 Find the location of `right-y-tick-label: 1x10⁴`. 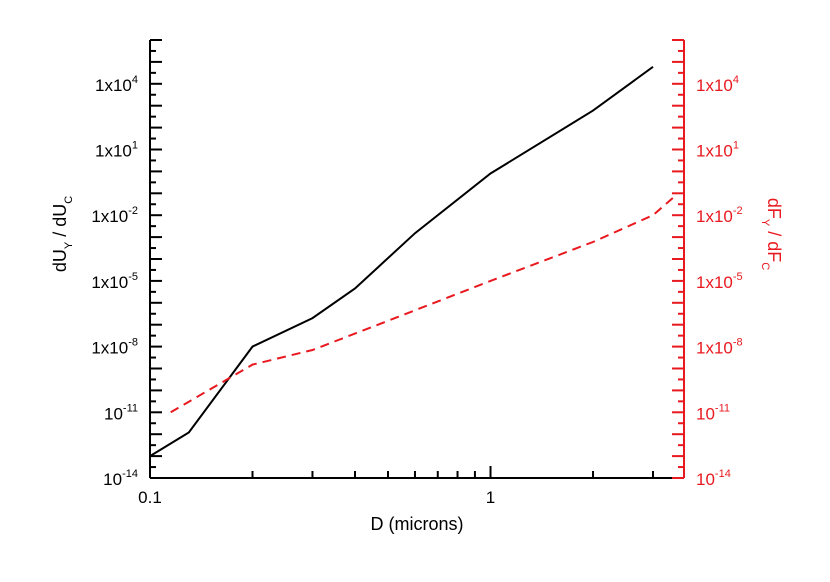

right-y-tick-label: 1x10⁴ is located at coordinates (717, 84).